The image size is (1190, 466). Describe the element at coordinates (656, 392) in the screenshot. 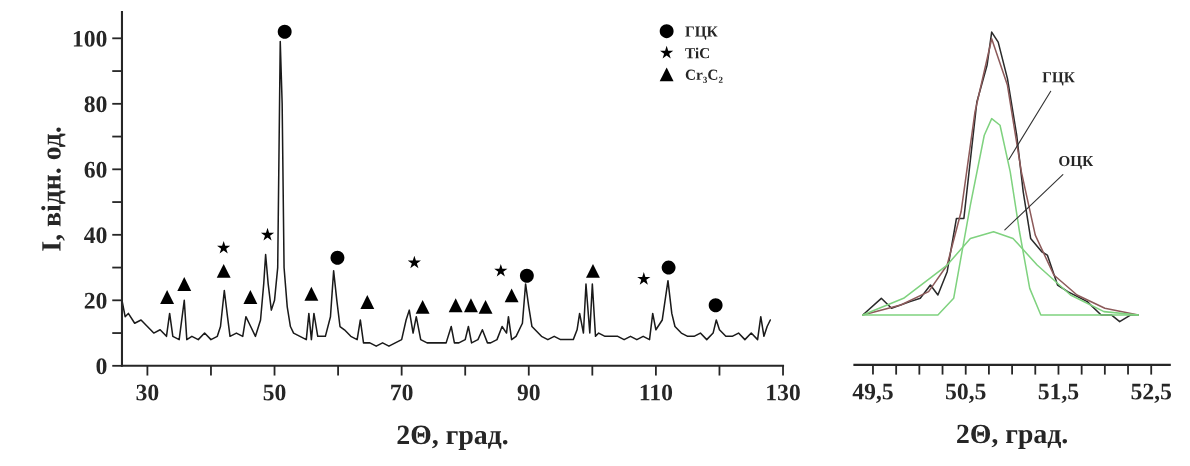

I see `x-tick-label: 110` at that location.